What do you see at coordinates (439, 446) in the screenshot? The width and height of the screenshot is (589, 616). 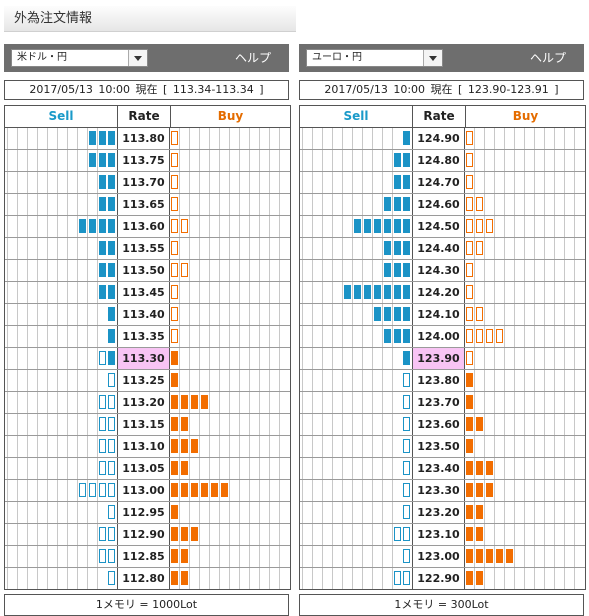 I see `rate-cell: 123.50` at bounding box center [439, 446].